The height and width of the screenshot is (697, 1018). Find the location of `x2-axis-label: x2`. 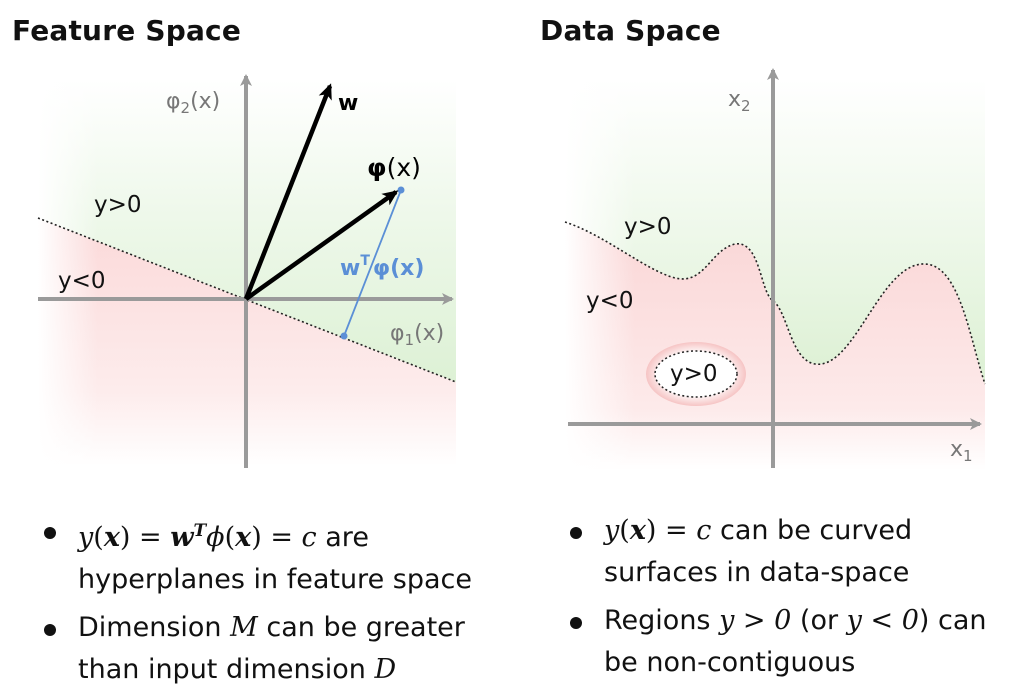

x2-axis-label: x2 is located at coordinates (739, 101).